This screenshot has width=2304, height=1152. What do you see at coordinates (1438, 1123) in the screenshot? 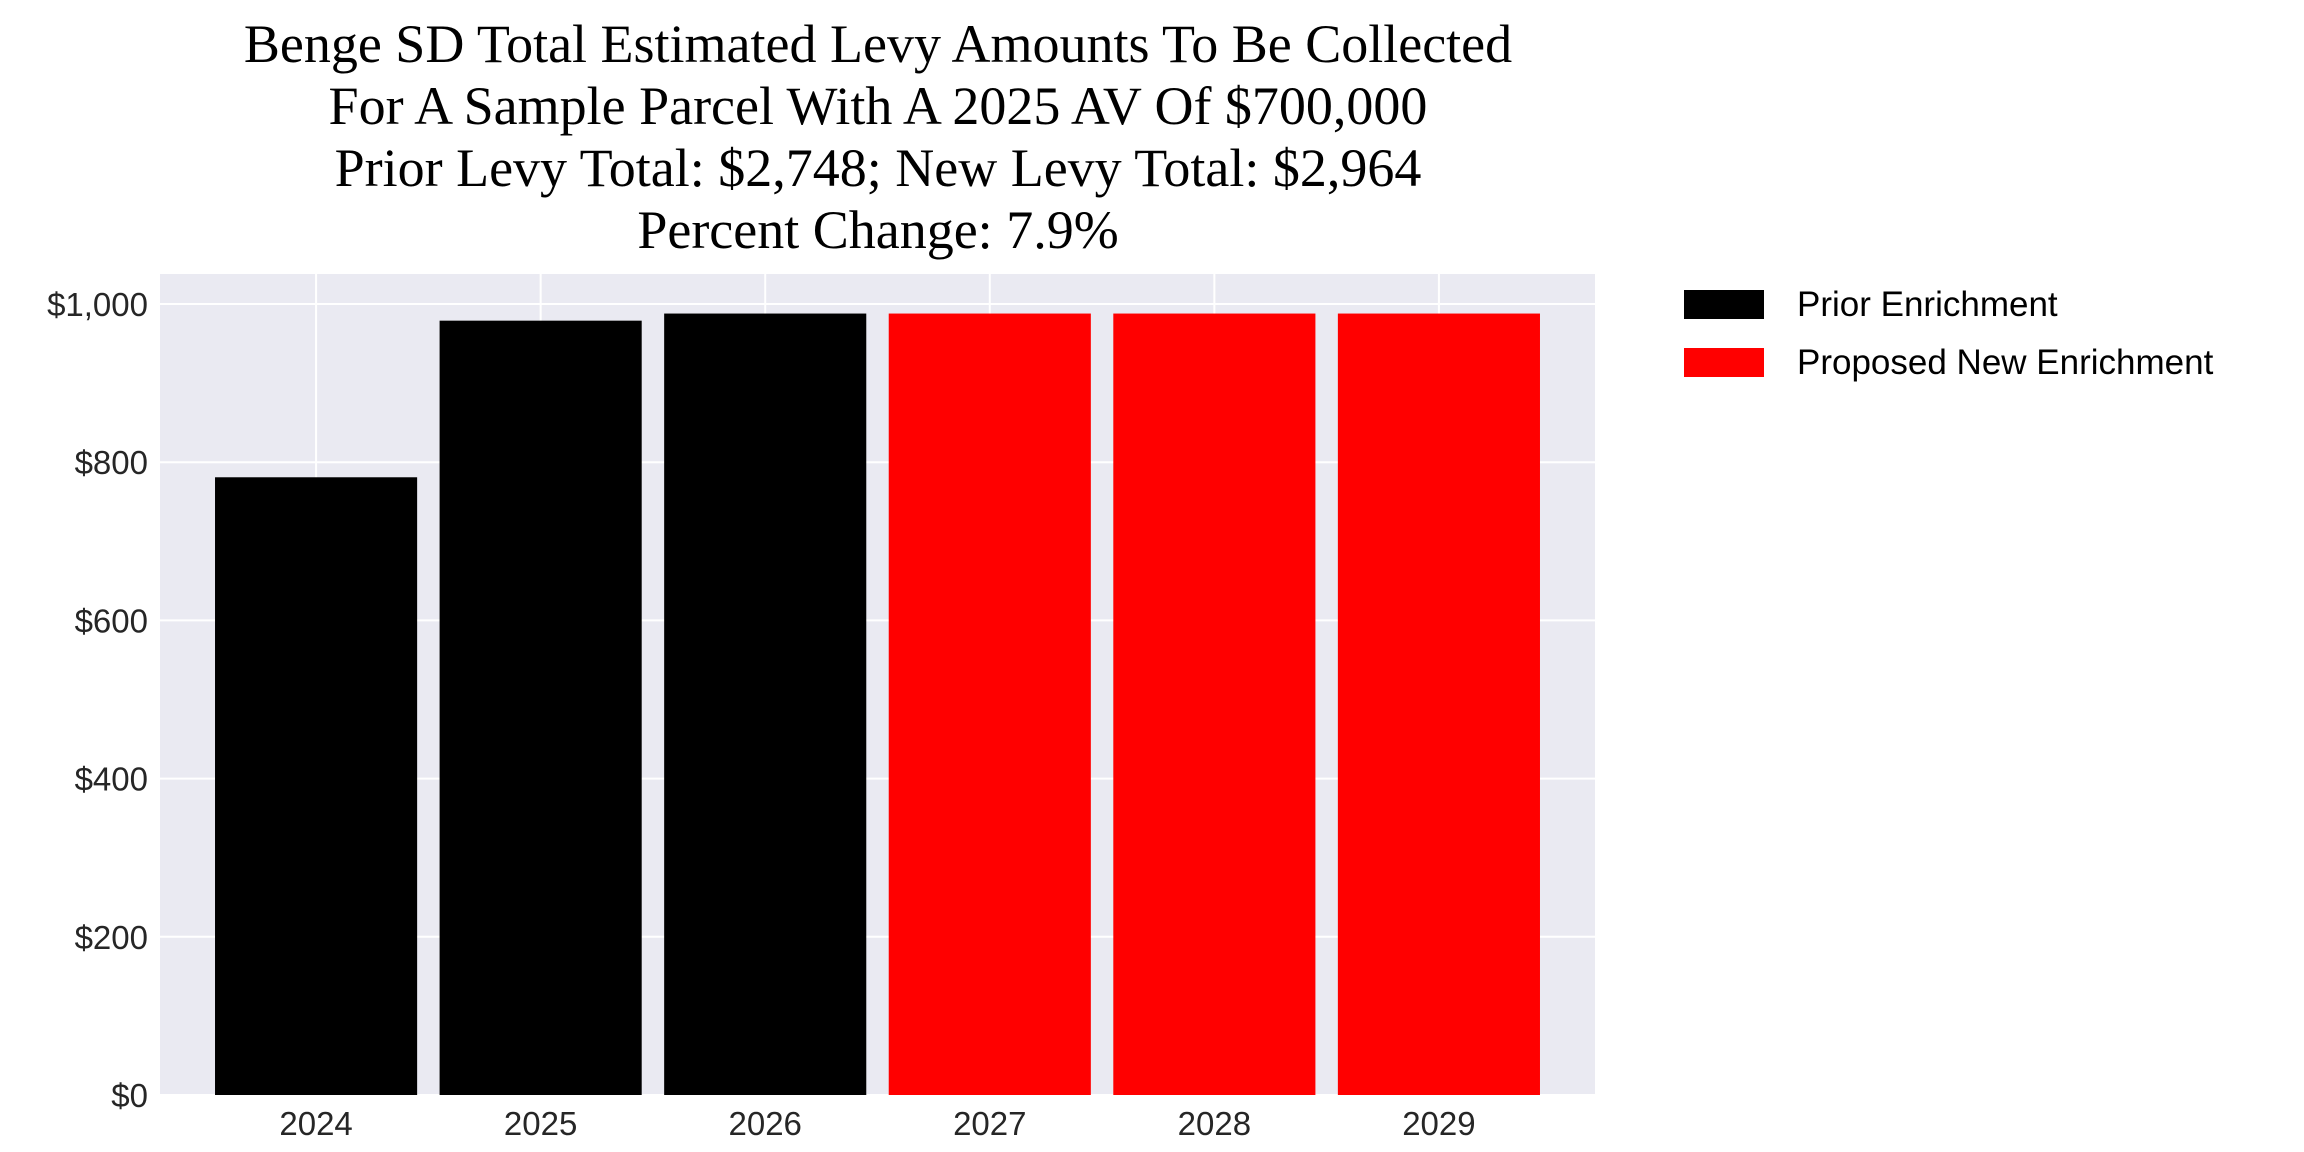
I see `x-tick-label: 2029` at bounding box center [1438, 1123].